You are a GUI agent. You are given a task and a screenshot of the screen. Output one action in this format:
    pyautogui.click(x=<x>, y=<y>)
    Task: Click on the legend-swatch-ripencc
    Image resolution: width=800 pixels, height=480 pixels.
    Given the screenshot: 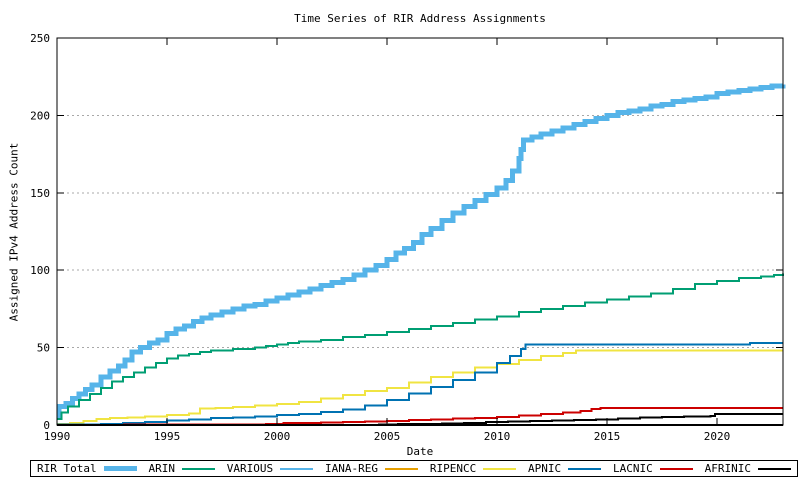 What is the action you would take?
    pyautogui.click(x=500, y=468)
    